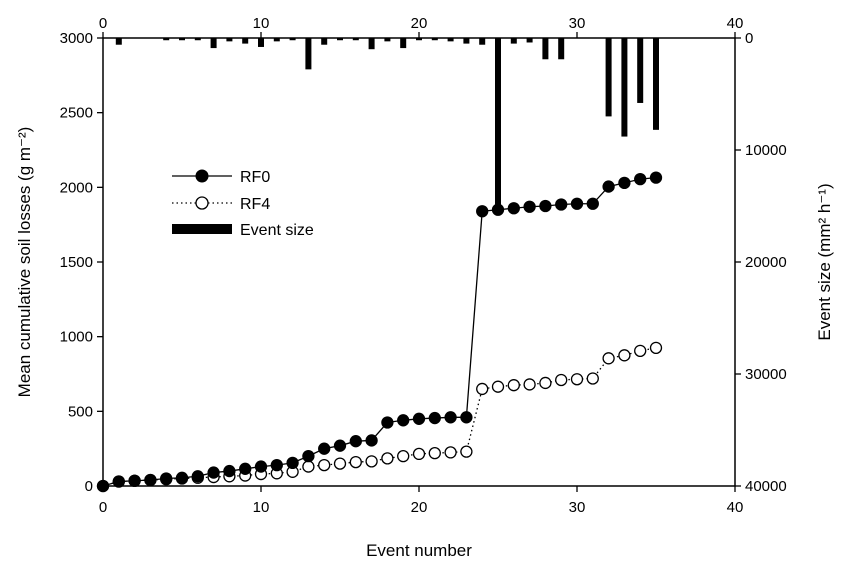 This screenshot has height=563, width=846. Describe the element at coordinates (24, 262) in the screenshot. I see `y-axis-left-label: Mean cumulative soil losses (g m⁻²)` at that location.